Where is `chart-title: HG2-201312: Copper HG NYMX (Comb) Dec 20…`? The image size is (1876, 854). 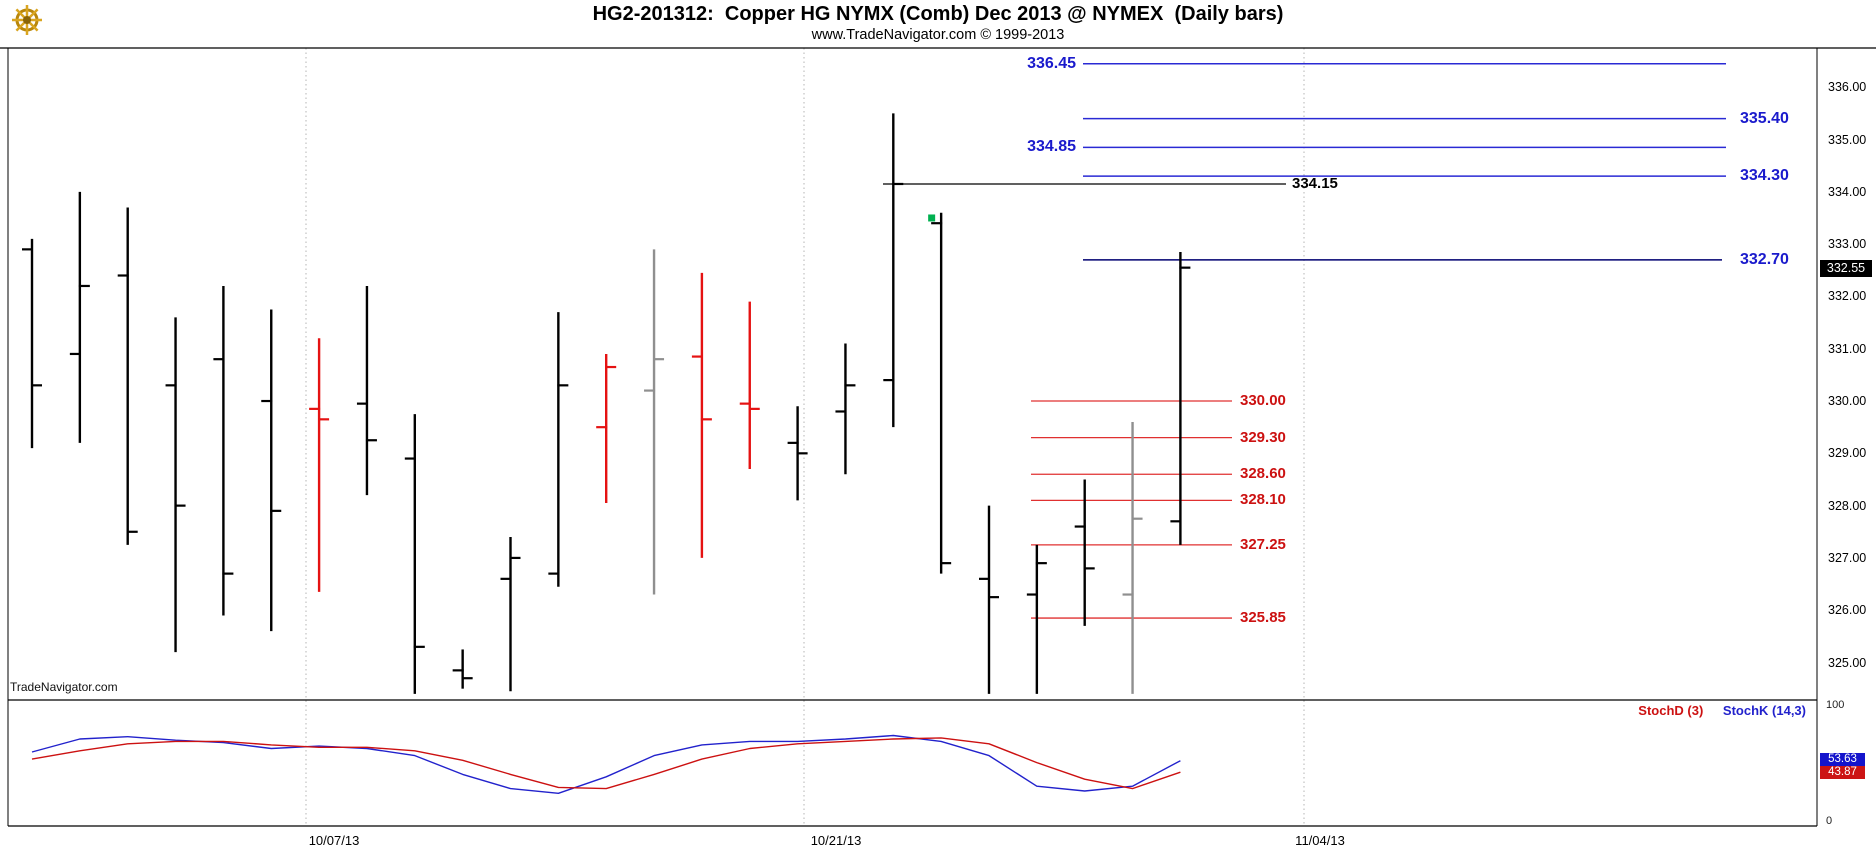 chart-title: HG2-201312: Copper HG NYMX (Comb) Dec 20… is located at coordinates (938, 14).